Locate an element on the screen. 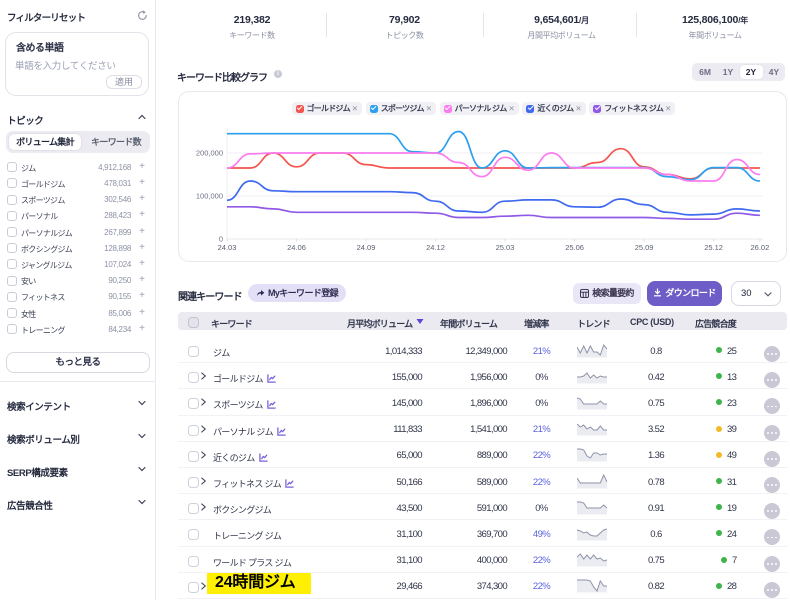  svg-text: 24.12 is located at coordinates (435, 247).